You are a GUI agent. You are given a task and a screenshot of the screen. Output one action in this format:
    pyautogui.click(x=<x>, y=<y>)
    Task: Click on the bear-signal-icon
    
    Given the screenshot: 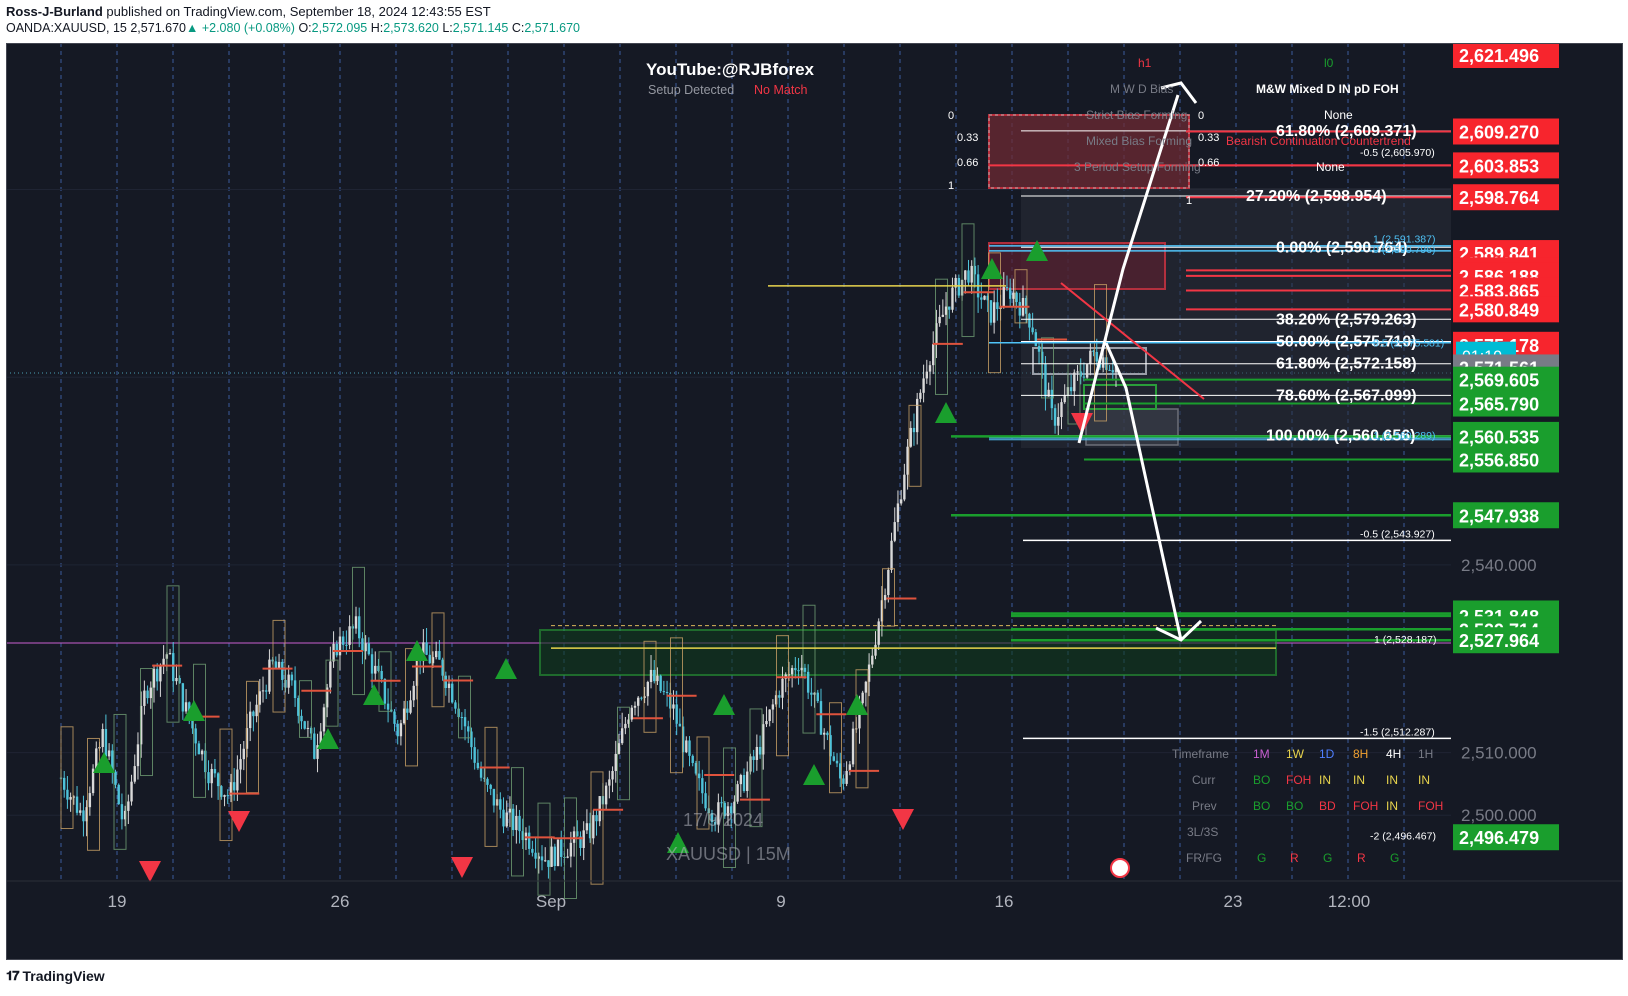 What is the action you would take?
    pyautogui.click(x=462, y=867)
    